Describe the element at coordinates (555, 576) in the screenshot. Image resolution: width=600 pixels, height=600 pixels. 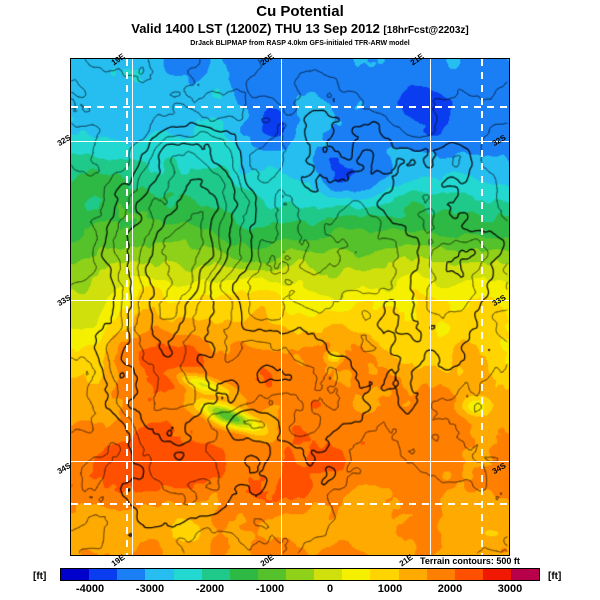
I see `colorbar-unit-right: [ft]` at that location.